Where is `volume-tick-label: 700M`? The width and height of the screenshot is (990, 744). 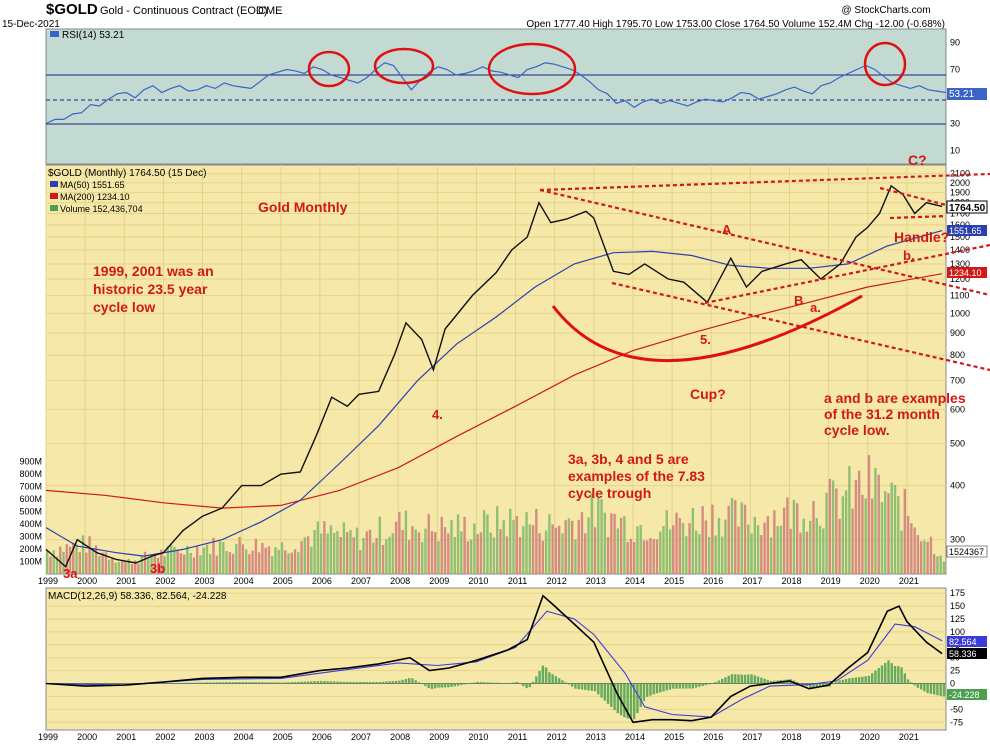
volume-tick-label: 700M is located at coordinates (30, 486).